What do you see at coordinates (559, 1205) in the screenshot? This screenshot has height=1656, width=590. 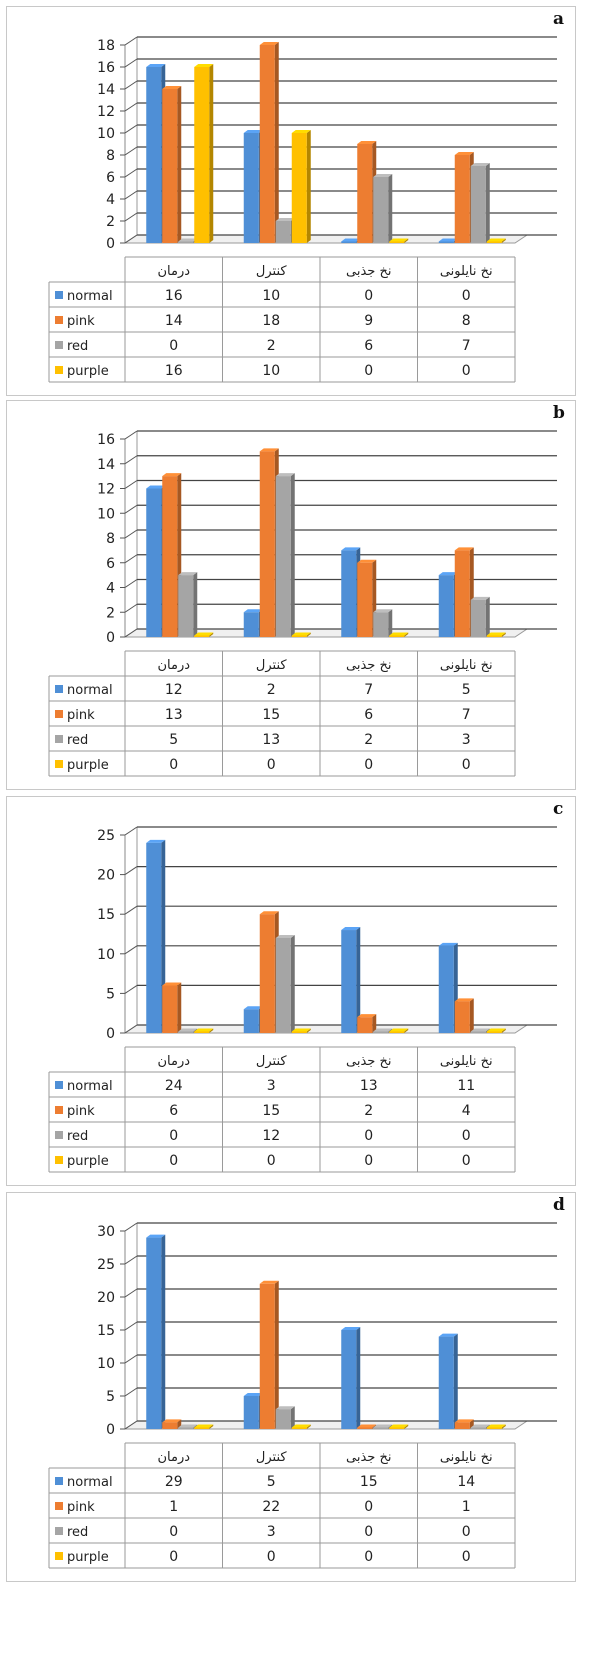 I see `panel-letter: d` at bounding box center [559, 1205].